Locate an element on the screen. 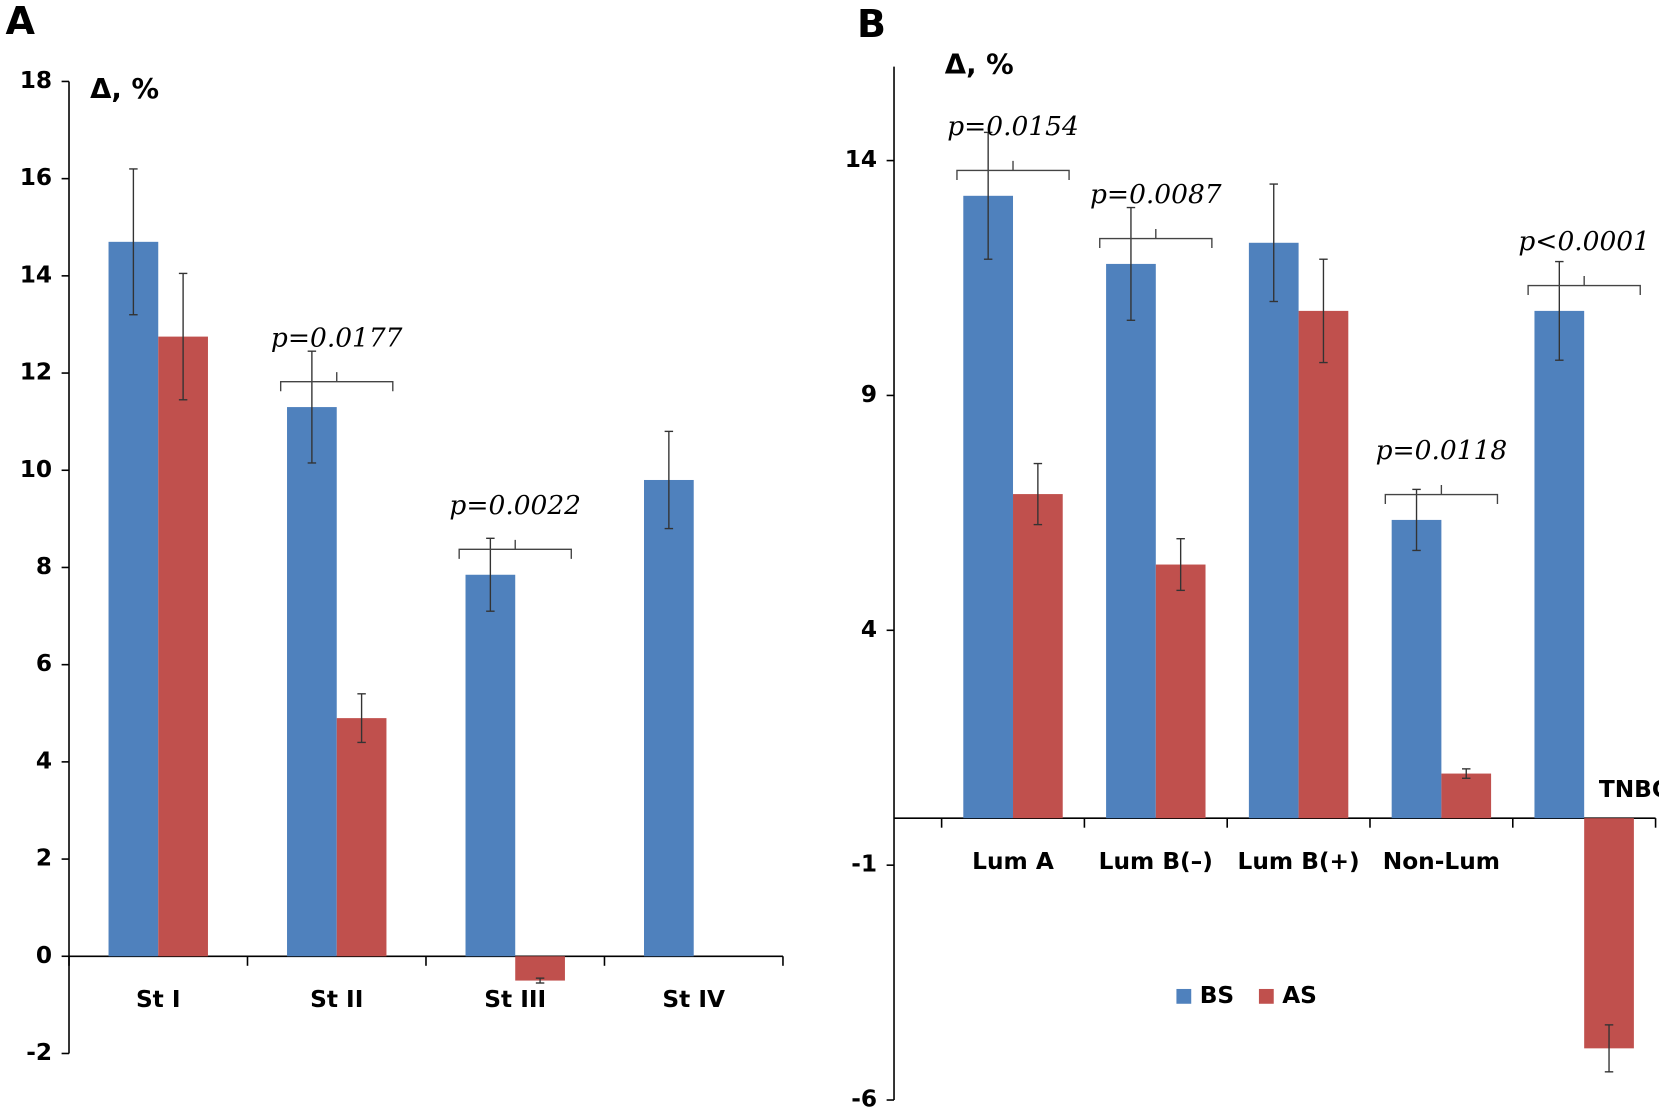 Image resolution: width=1659 pixels, height=1118 pixels. y-tick-label: 18 is located at coordinates (36, 80).